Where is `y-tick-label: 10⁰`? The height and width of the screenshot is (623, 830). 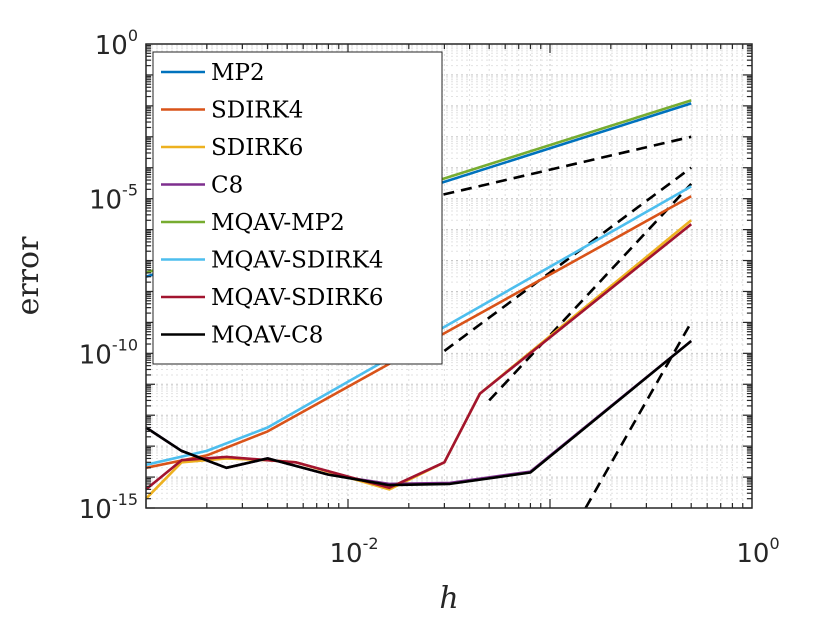 y-tick-label: 10⁰ is located at coordinates (116, 43).